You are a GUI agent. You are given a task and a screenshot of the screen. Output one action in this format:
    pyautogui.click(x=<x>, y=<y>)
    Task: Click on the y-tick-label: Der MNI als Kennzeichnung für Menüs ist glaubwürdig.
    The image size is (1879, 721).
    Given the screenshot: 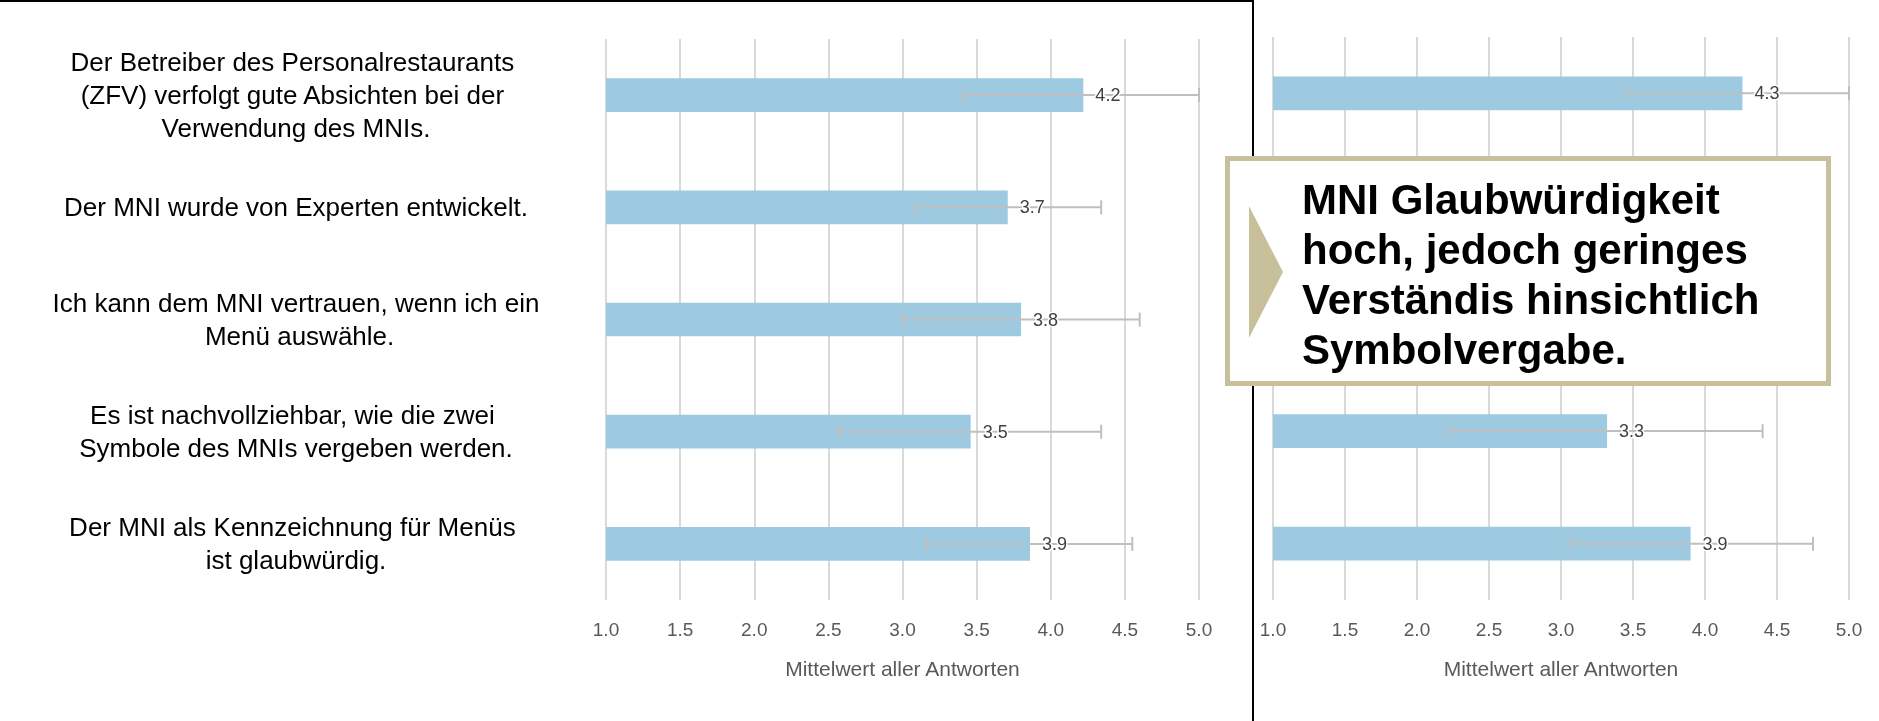 What is the action you would take?
    pyautogui.click(x=296, y=544)
    